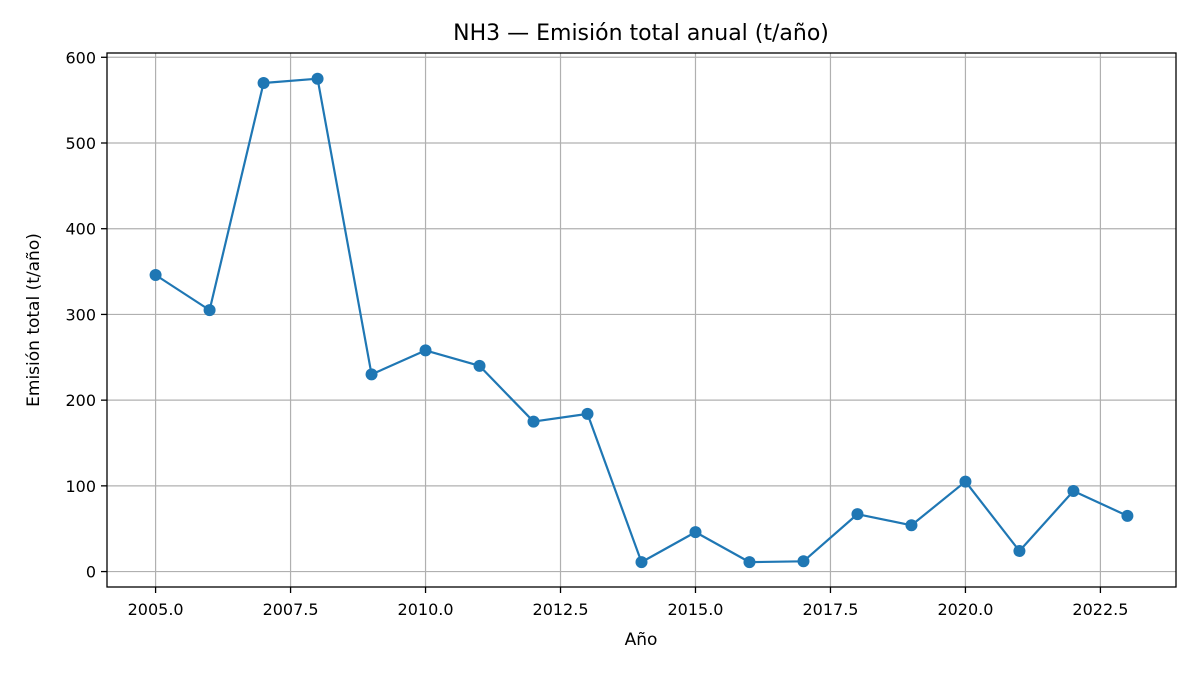  Describe the element at coordinates (965, 609) in the screenshot. I see `x-tick-label: 2020.0` at that location.